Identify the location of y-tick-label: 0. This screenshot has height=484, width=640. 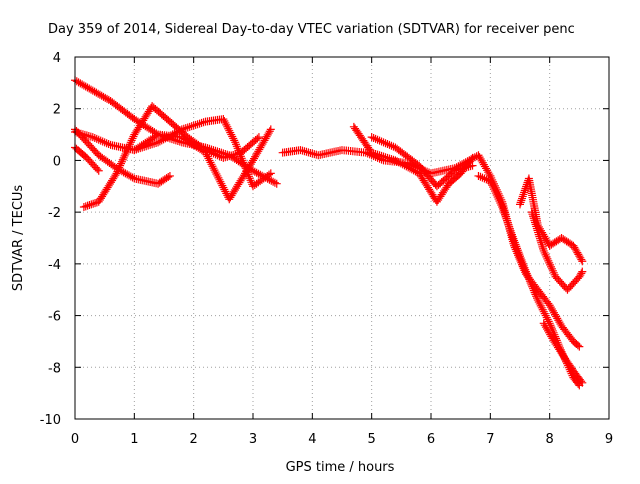
(57, 161).